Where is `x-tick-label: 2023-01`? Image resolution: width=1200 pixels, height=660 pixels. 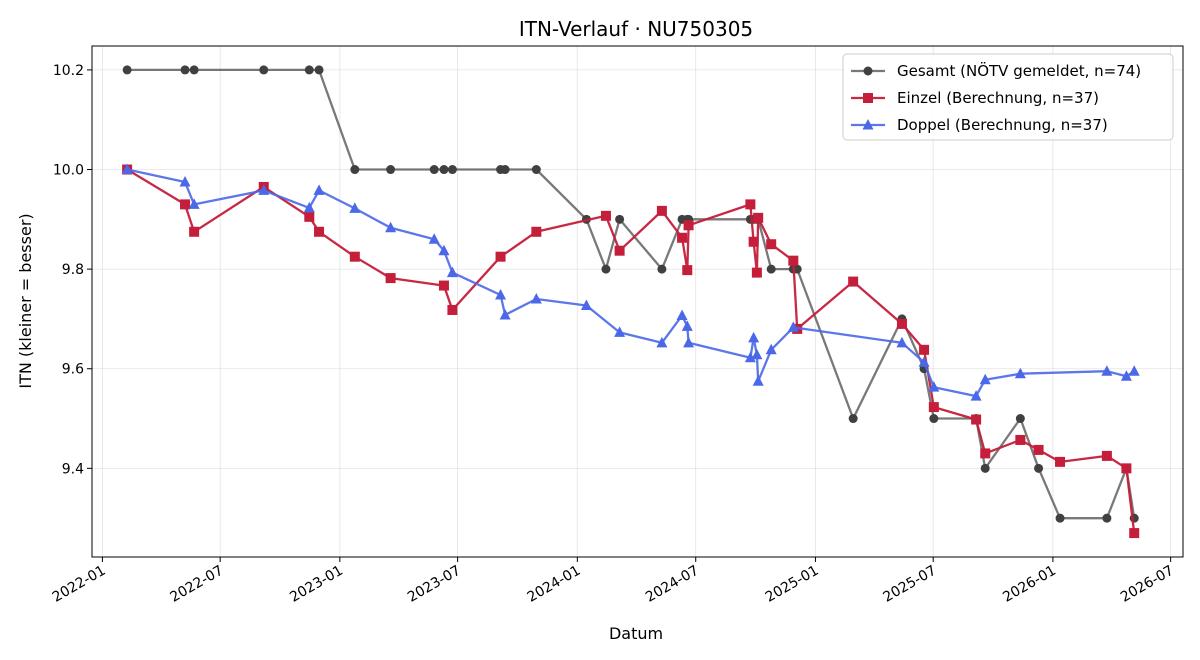
x-tick-label: 2023-01 is located at coordinates (316, 584).